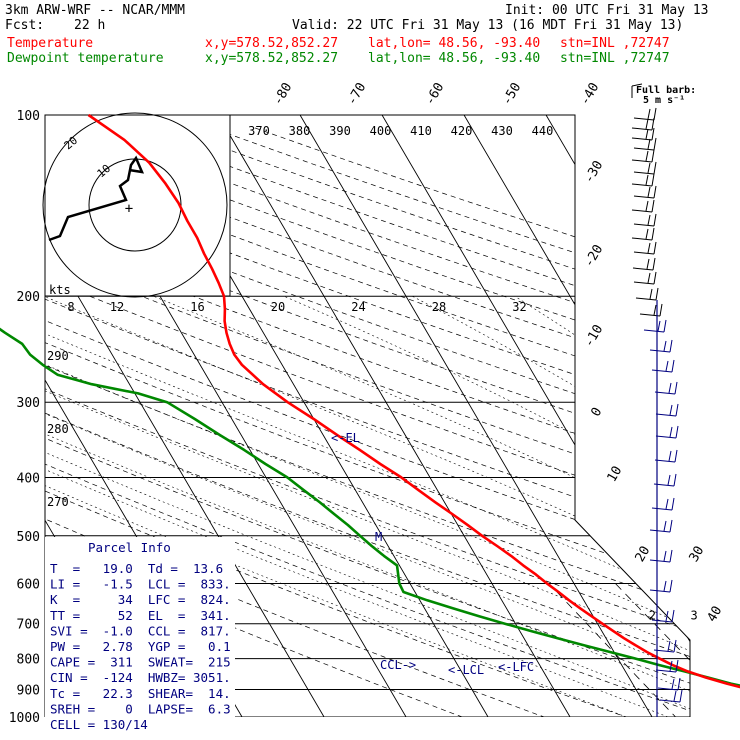 The height and width of the screenshot is (740, 740). What do you see at coordinates (117, 307) in the screenshot?
I see `top-axis-label: 12` at bounding box center [117, 307].